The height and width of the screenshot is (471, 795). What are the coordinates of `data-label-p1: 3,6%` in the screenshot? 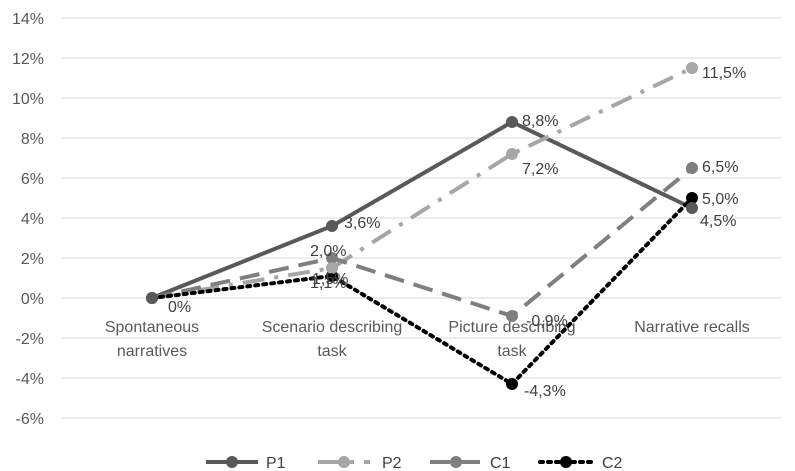 It's located at (362, 223).